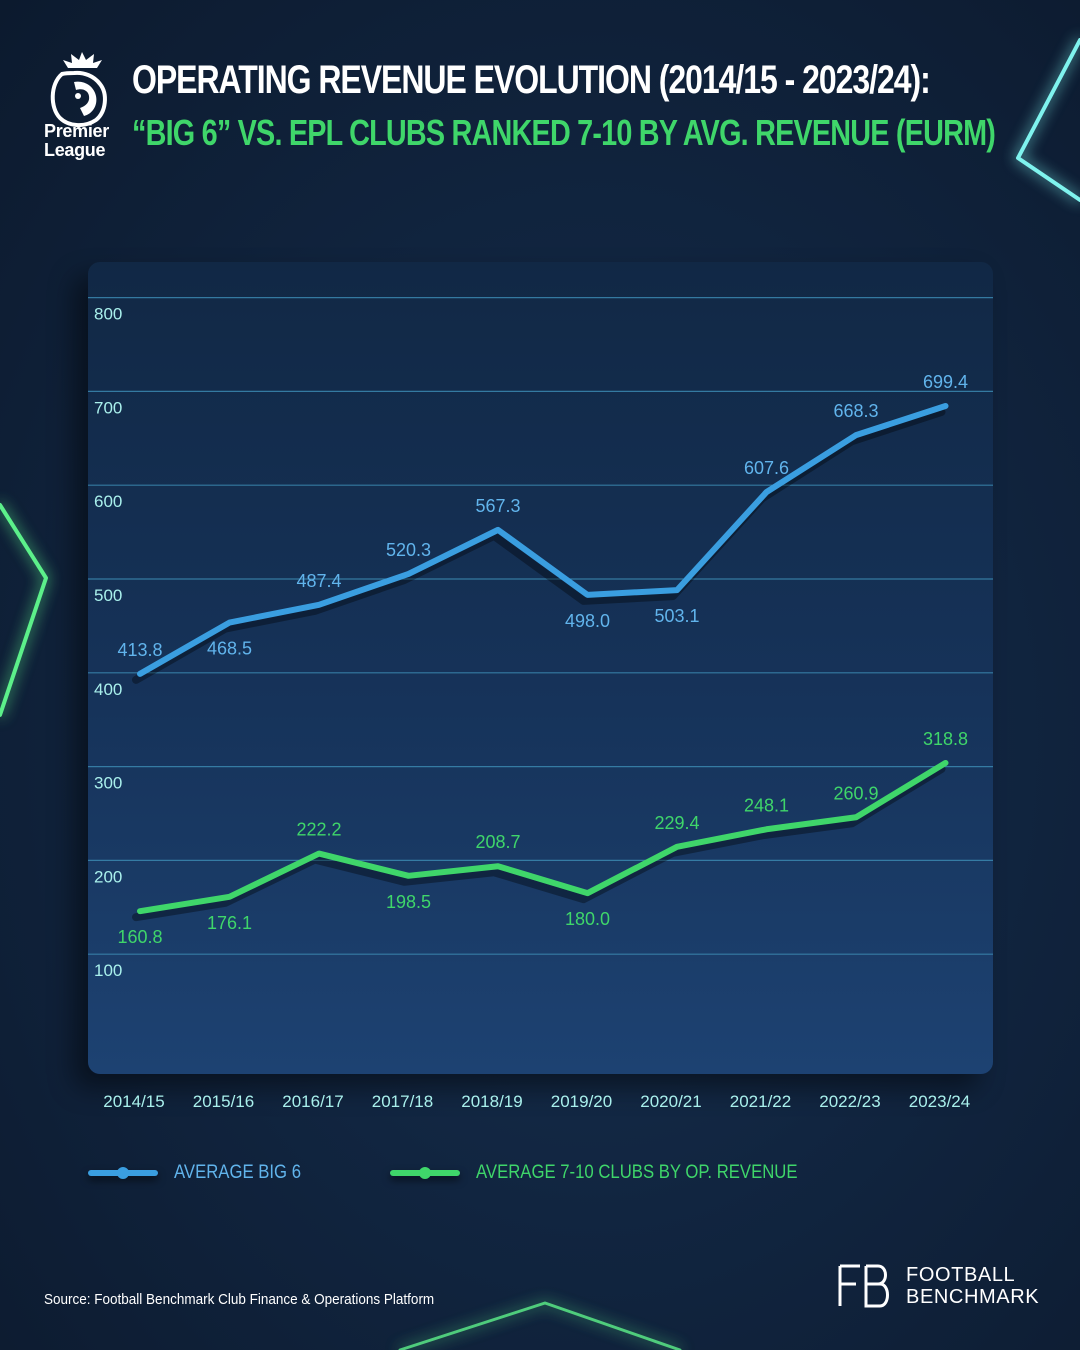 Image resolution: width=1080 pixels, height=1350 pixels. What do you see at coordinates (581, 1101) in the screenshot?
I see `x-tick-label: 2019/20` at bounding box center [581, 1101].